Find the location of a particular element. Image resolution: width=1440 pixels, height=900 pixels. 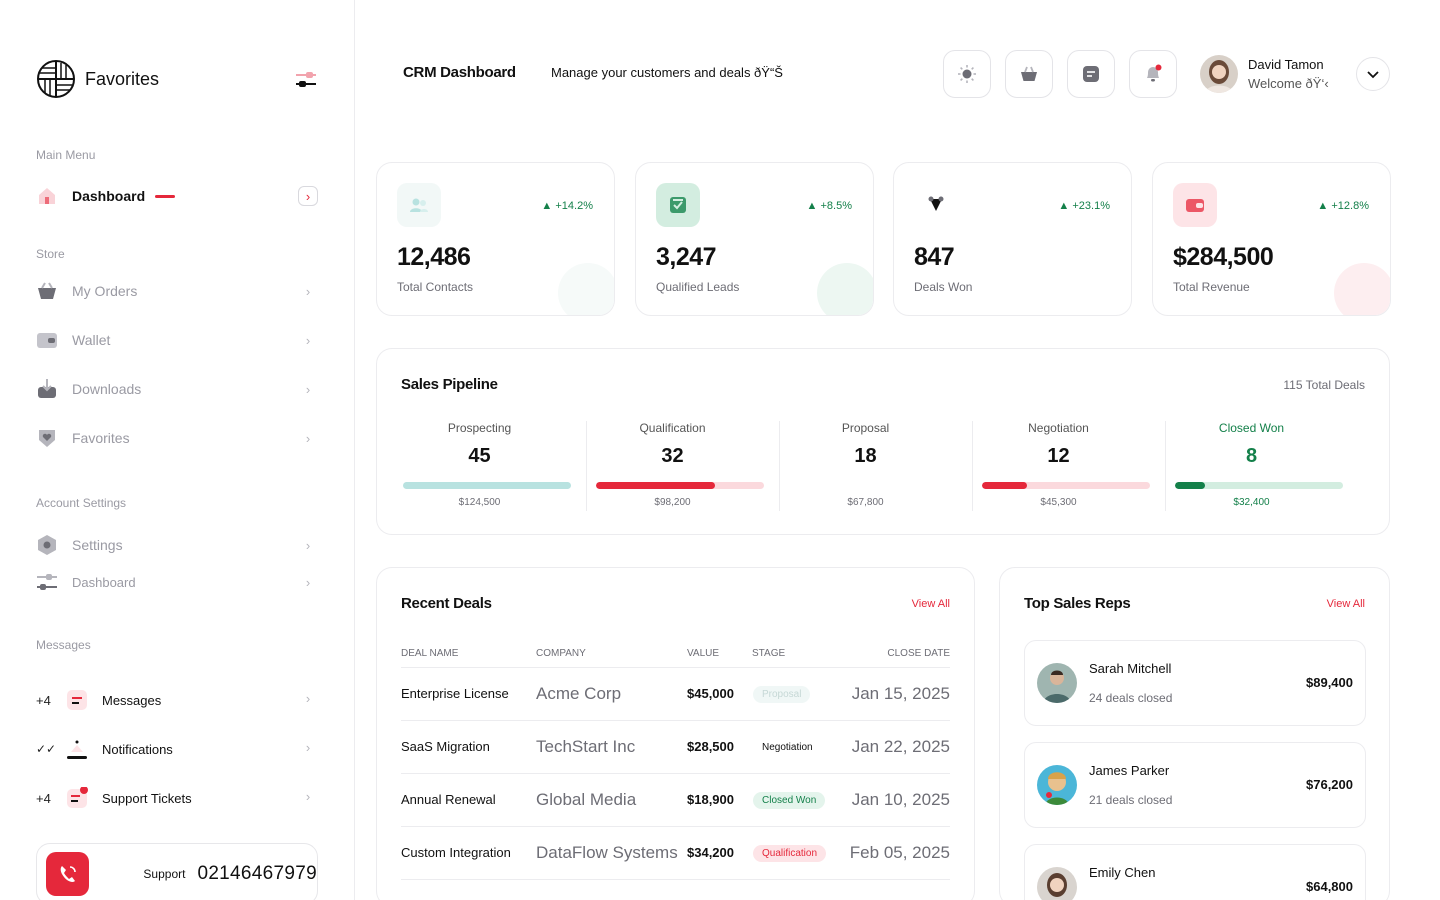

page-title: CRM Dashboard is located at coordinates (459, 72).